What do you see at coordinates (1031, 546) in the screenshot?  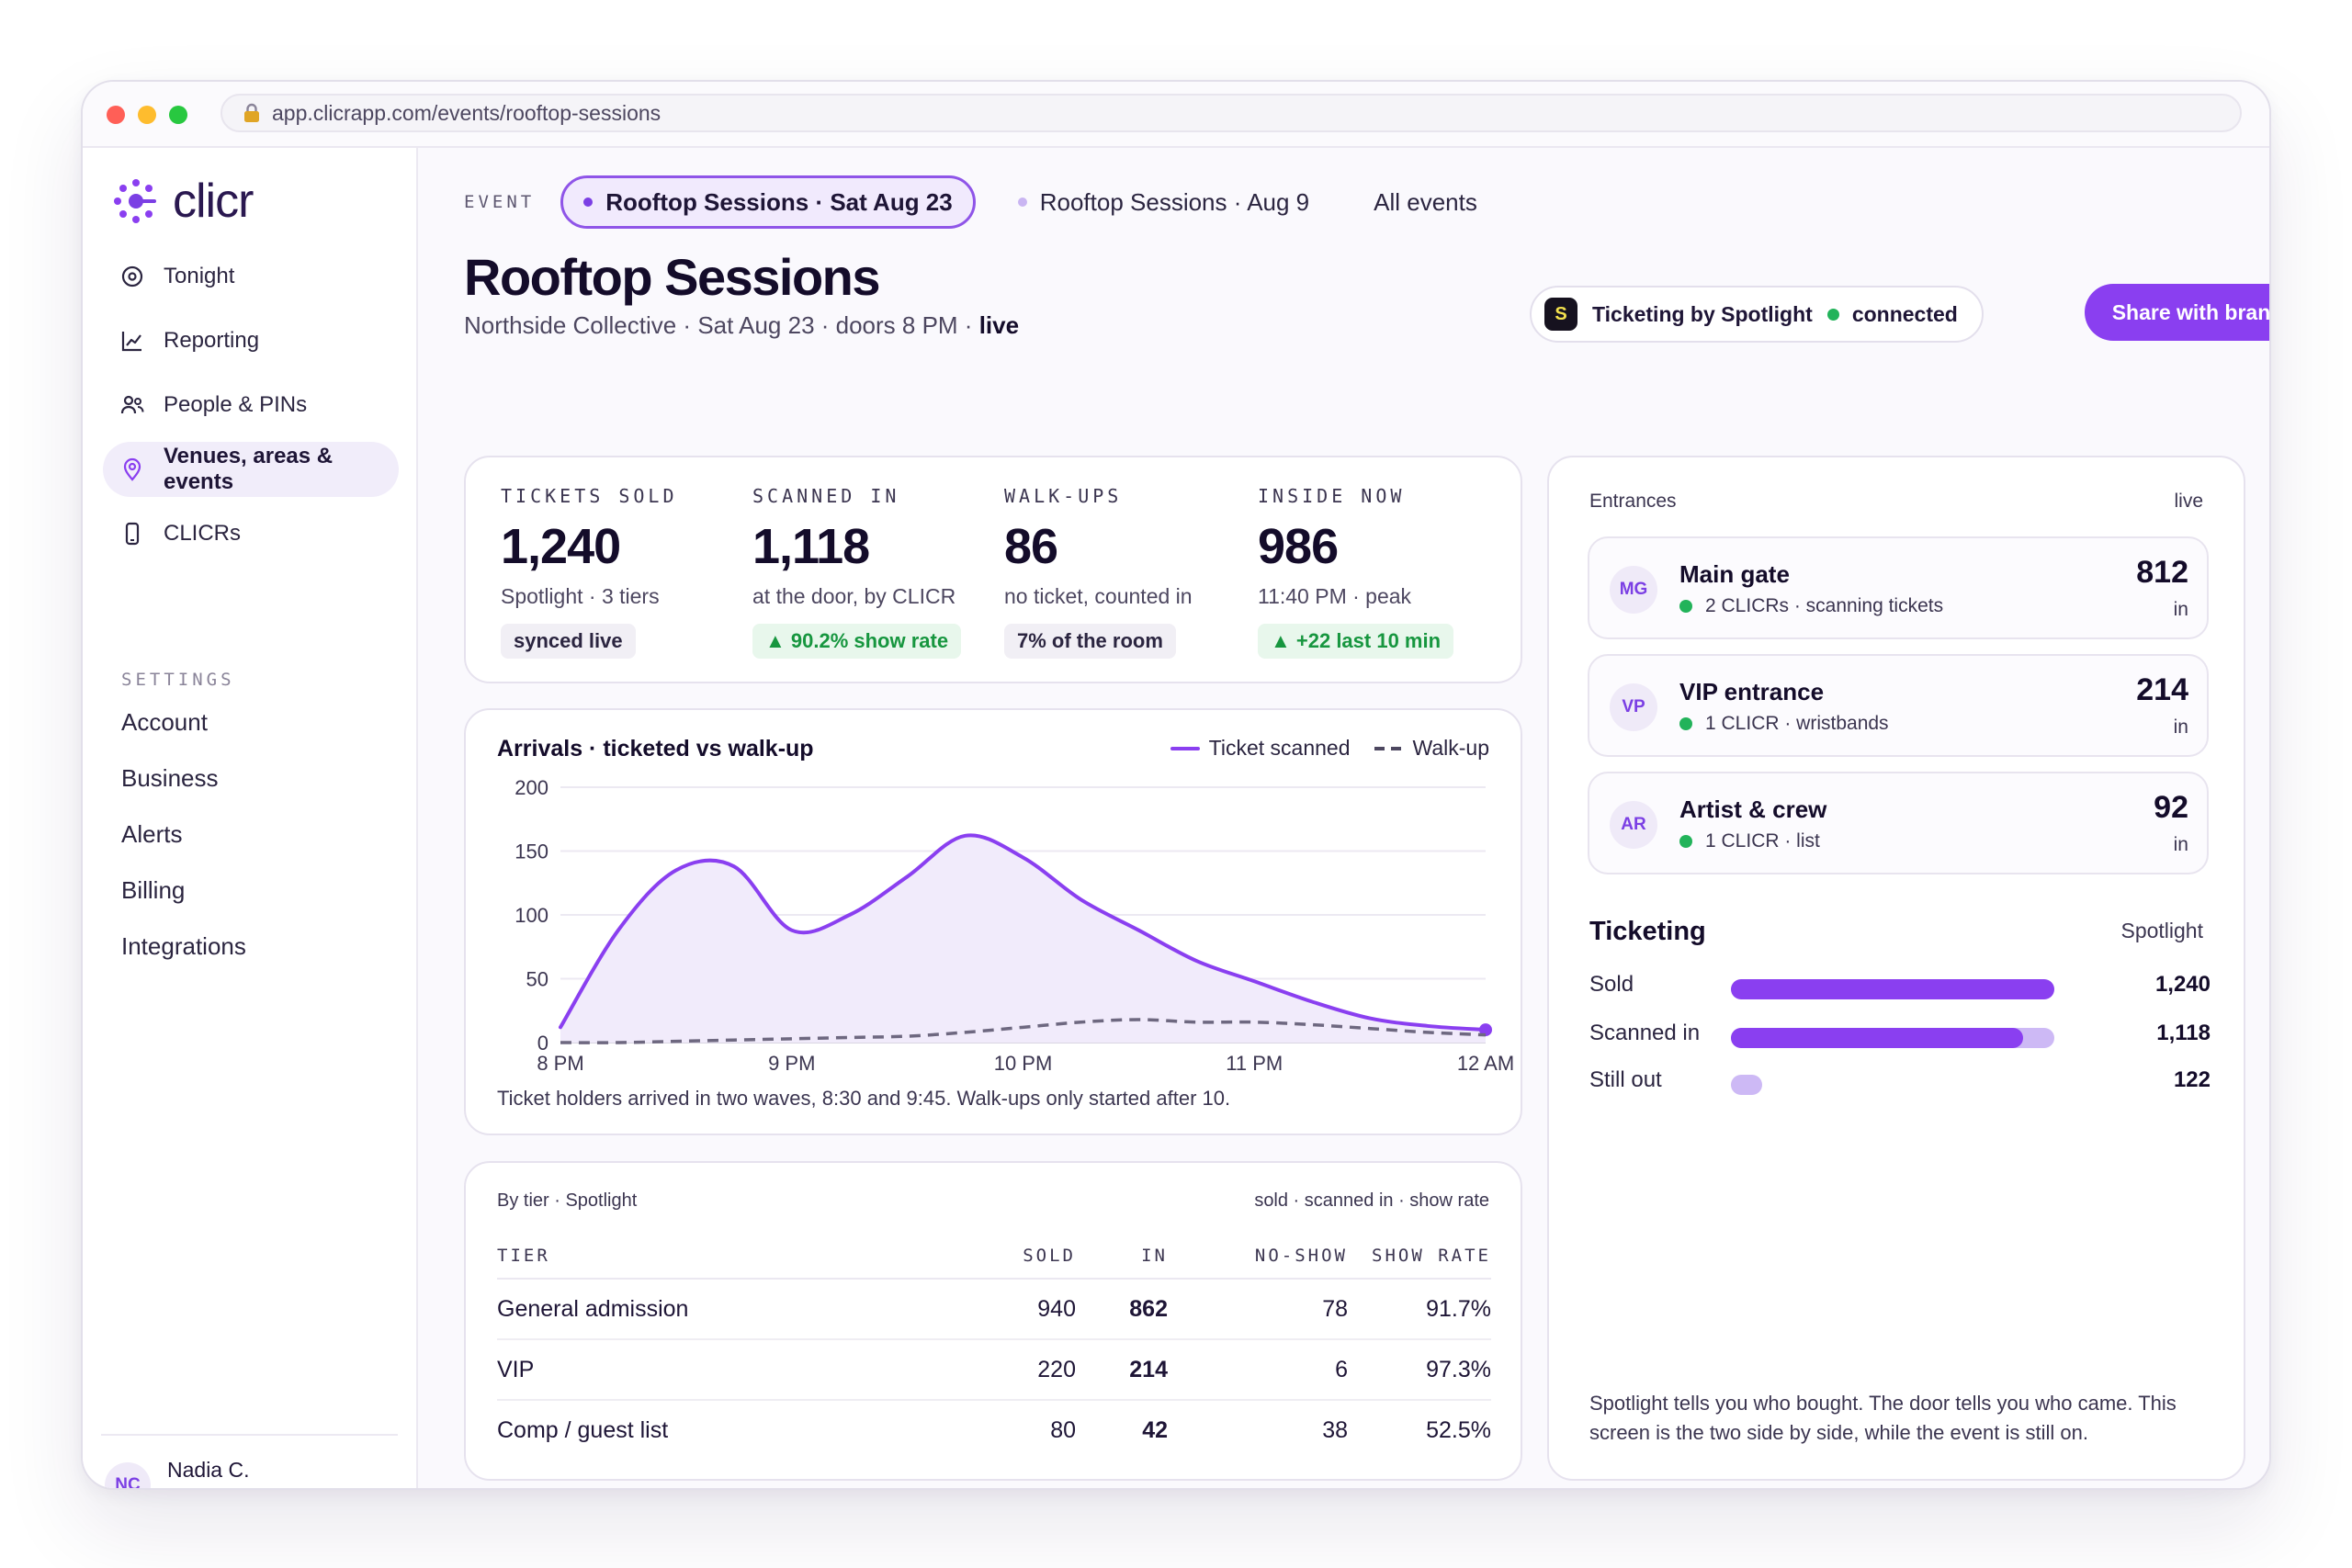 I see `kpi-value: 86` at bounding box center [1031, 546].